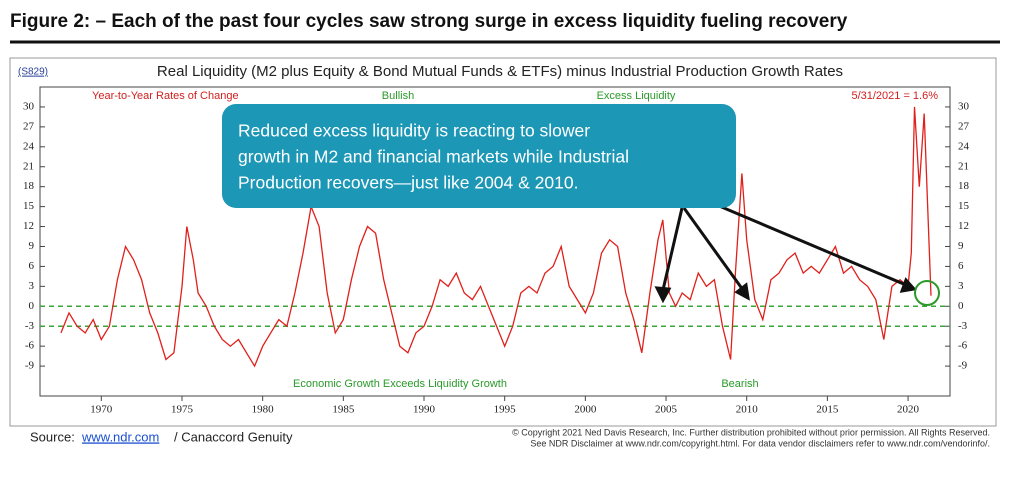 The height and width of the screenshot is (481, 1024). Describe the element at coordinates (585, 410) in the screenshot. I see `x-tick-label: 2000` at that location.